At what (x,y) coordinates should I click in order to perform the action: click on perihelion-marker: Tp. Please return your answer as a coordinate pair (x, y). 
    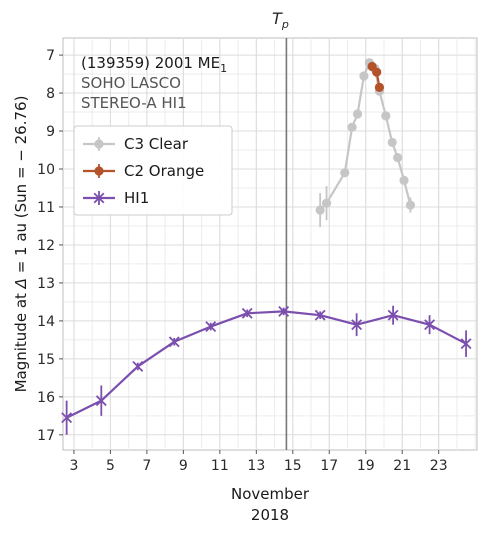
    Looking at the image, I should click on (280, 229).